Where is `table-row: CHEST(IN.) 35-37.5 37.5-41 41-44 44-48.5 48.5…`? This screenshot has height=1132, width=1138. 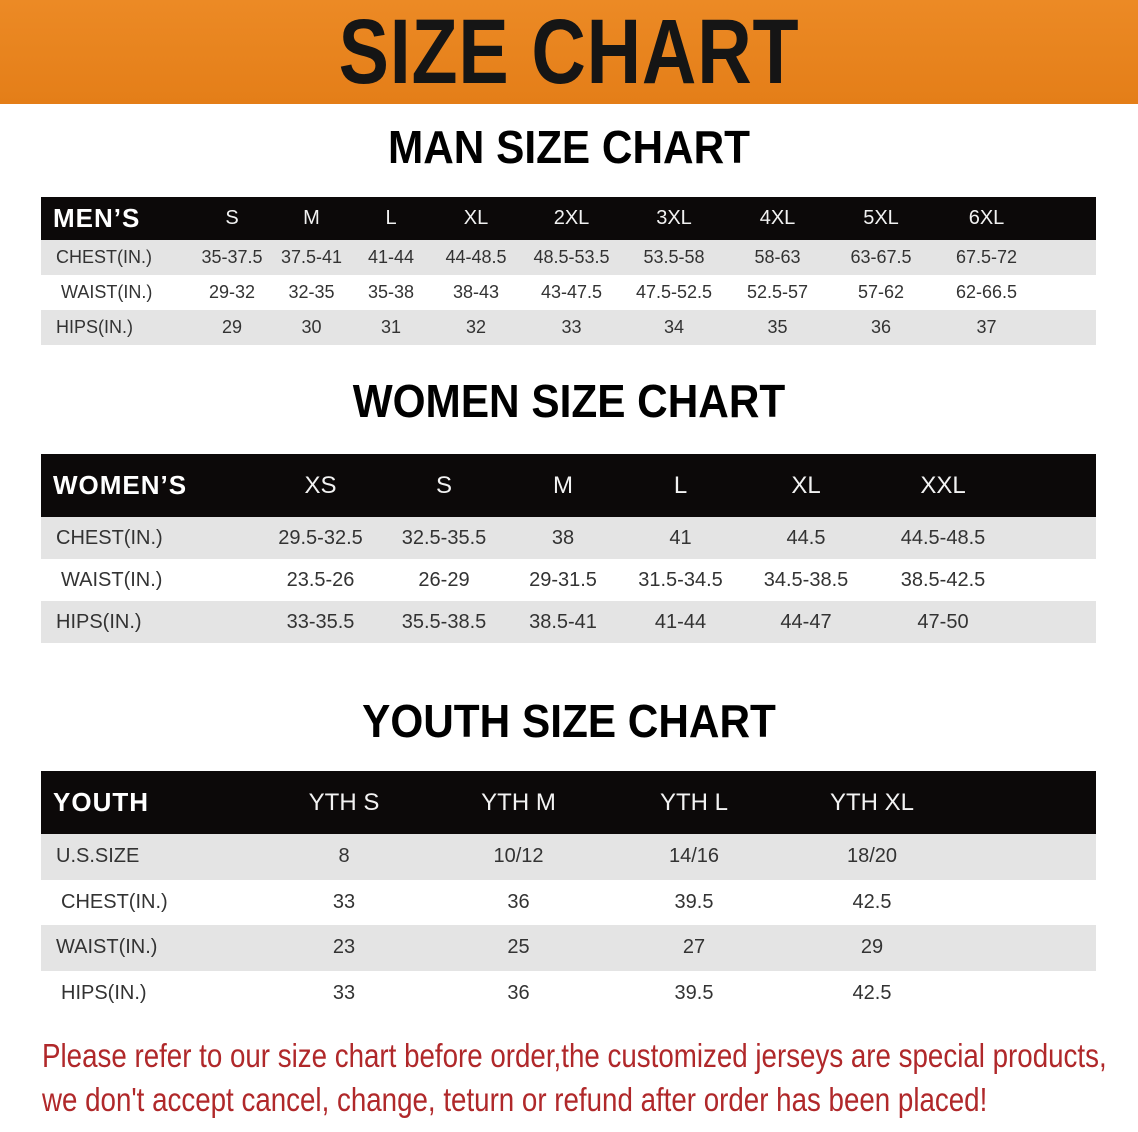
table-row: CHEST(IN.) 35-37.5 37.5-41 41-44 44-48.5 48.5… is located at coordinates (568, 257).